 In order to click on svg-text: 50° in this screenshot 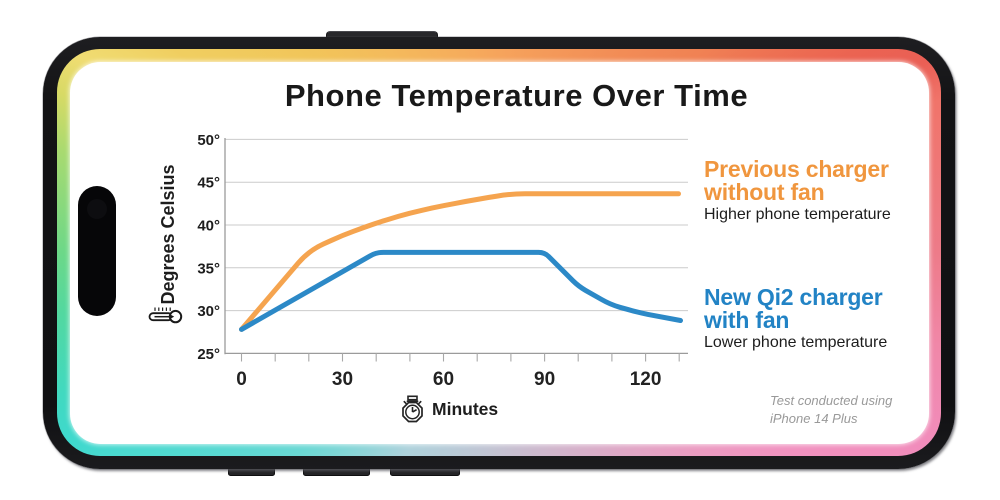, I will do `click(208, 140)`.